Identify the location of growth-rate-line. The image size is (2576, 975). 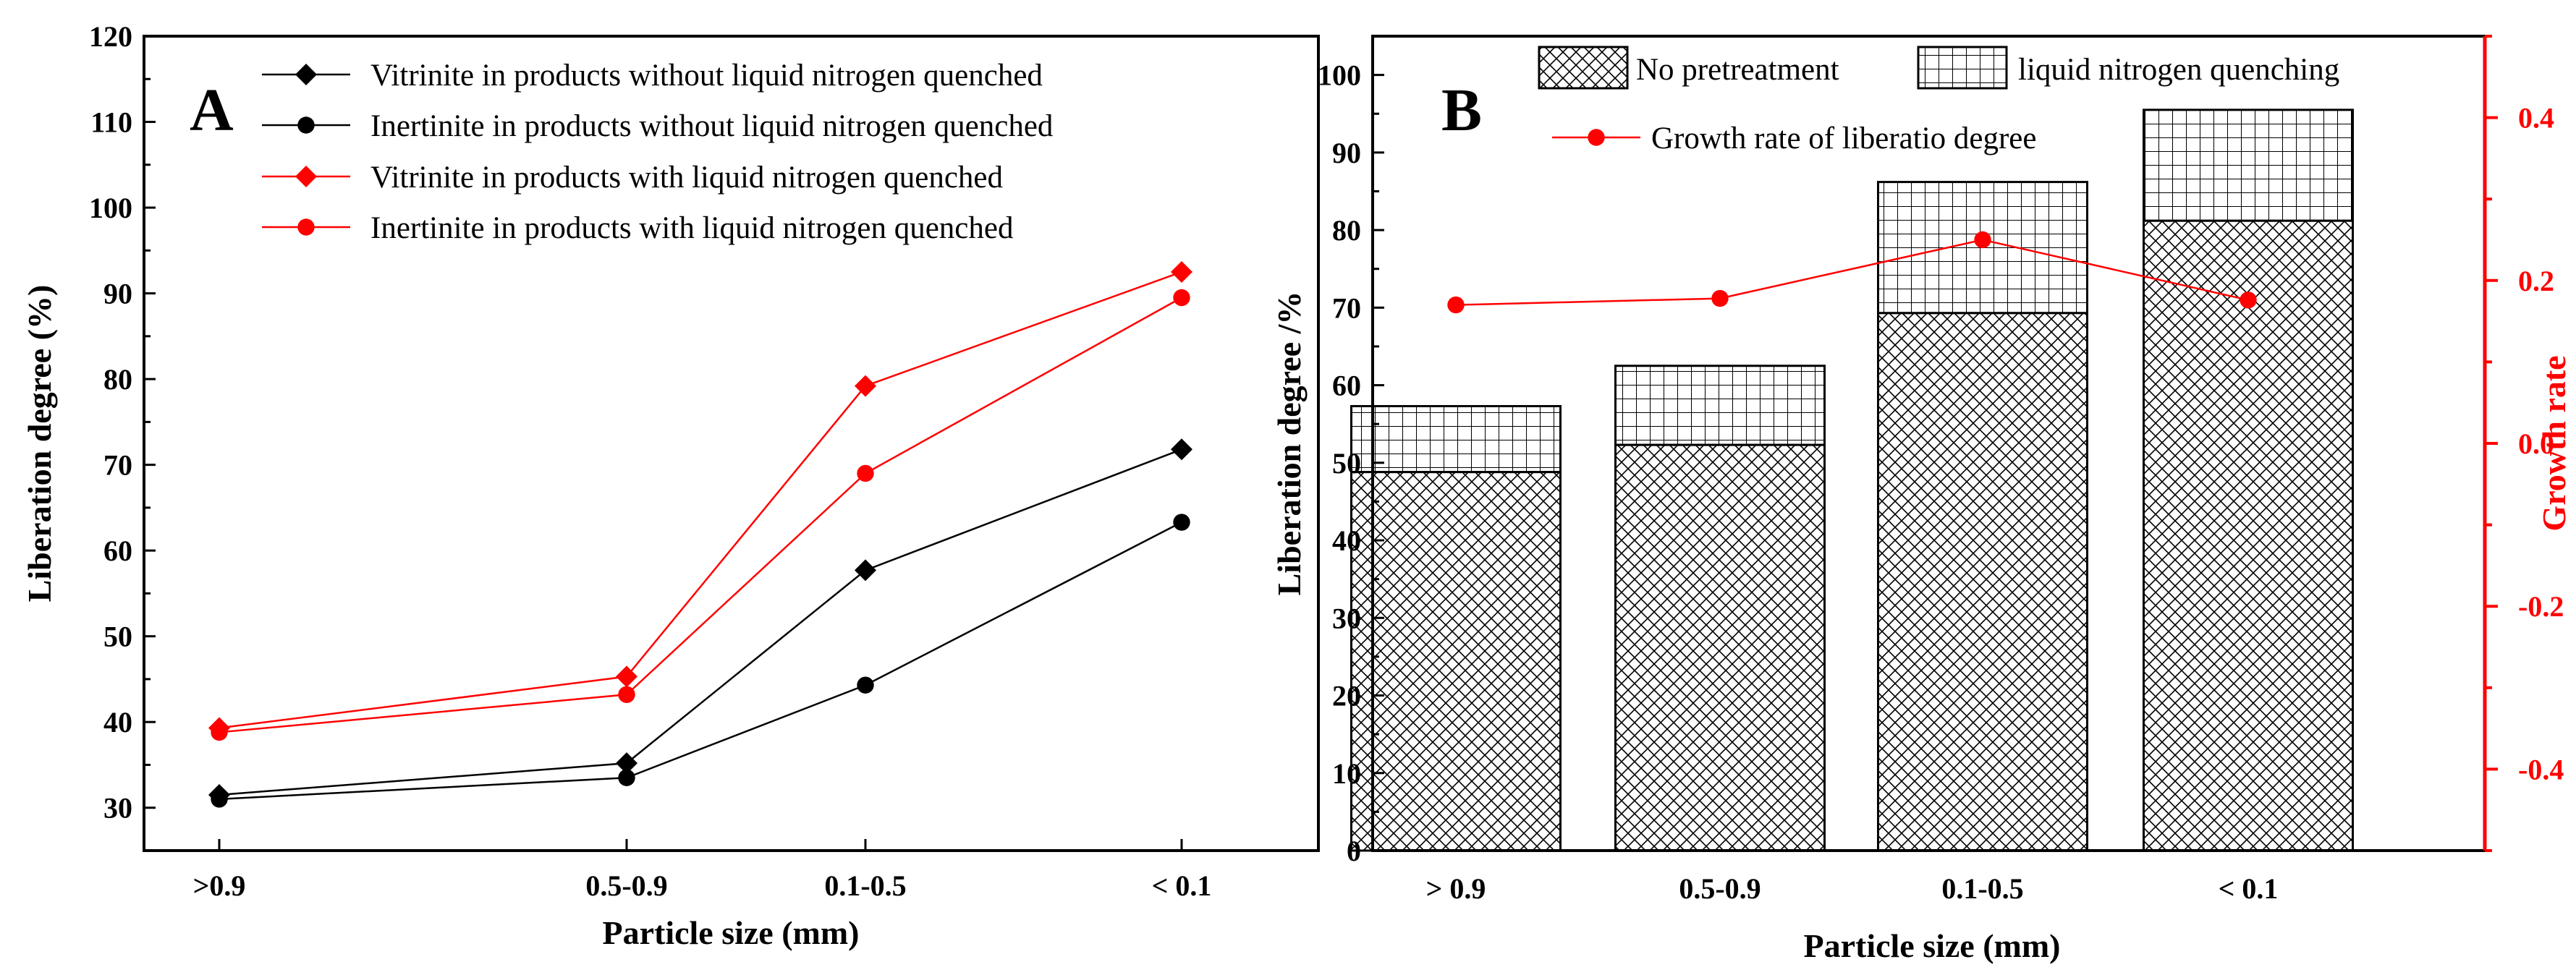
(1852, 272).